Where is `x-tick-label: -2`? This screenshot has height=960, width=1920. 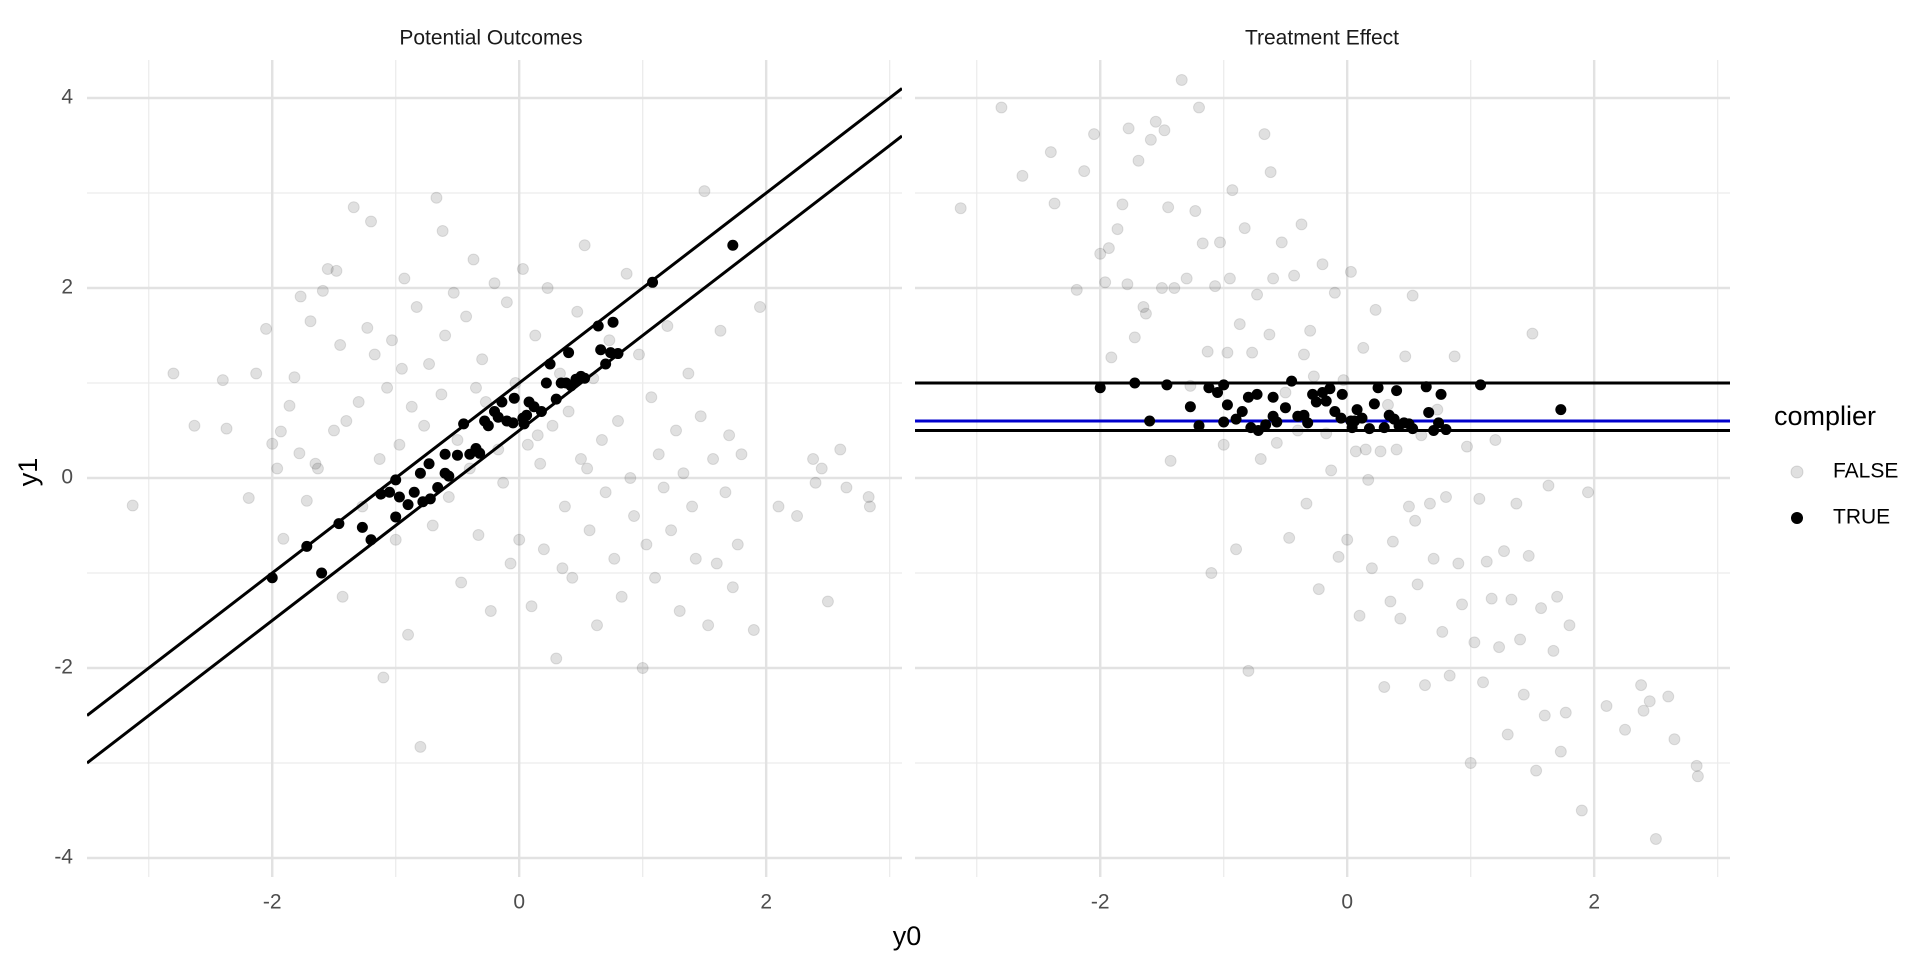 x-tick-label: -2 is located at coordinates (272, 902).